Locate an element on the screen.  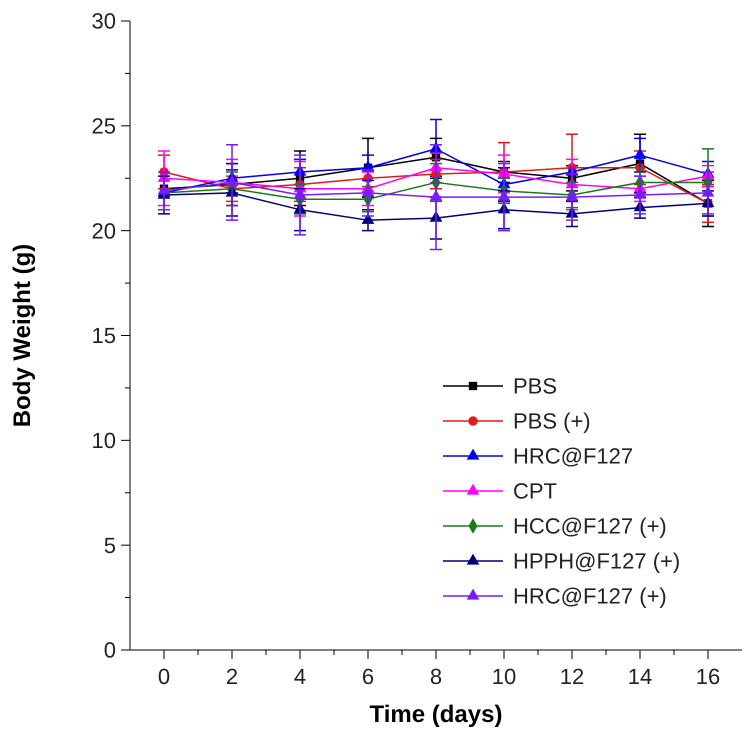
y-axis-title: Body Weight (g) is located at coordinates (22, 336).